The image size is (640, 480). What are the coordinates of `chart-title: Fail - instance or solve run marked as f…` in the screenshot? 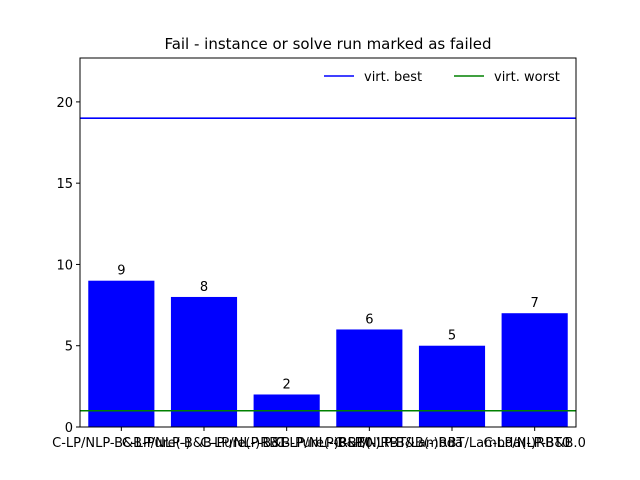 It's located at (327, 44).